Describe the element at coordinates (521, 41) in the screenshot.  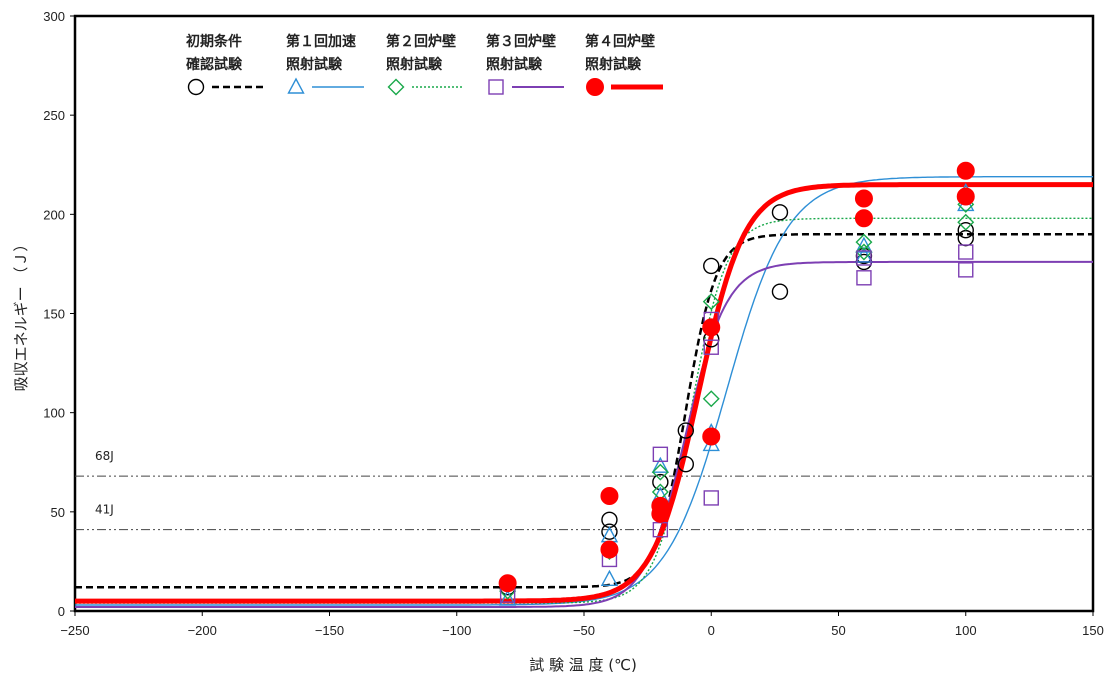
I see `legend-label-line1: 第３回炉壁` at that location.